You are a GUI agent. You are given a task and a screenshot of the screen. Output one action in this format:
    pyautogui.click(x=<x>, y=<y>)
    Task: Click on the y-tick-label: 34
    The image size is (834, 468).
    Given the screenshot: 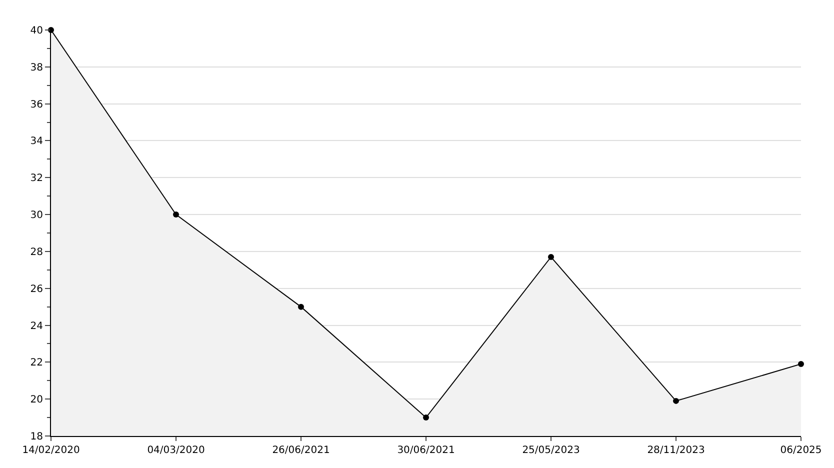 What is the action you would take?
    pyautogui.click(x=36, y=142)
    